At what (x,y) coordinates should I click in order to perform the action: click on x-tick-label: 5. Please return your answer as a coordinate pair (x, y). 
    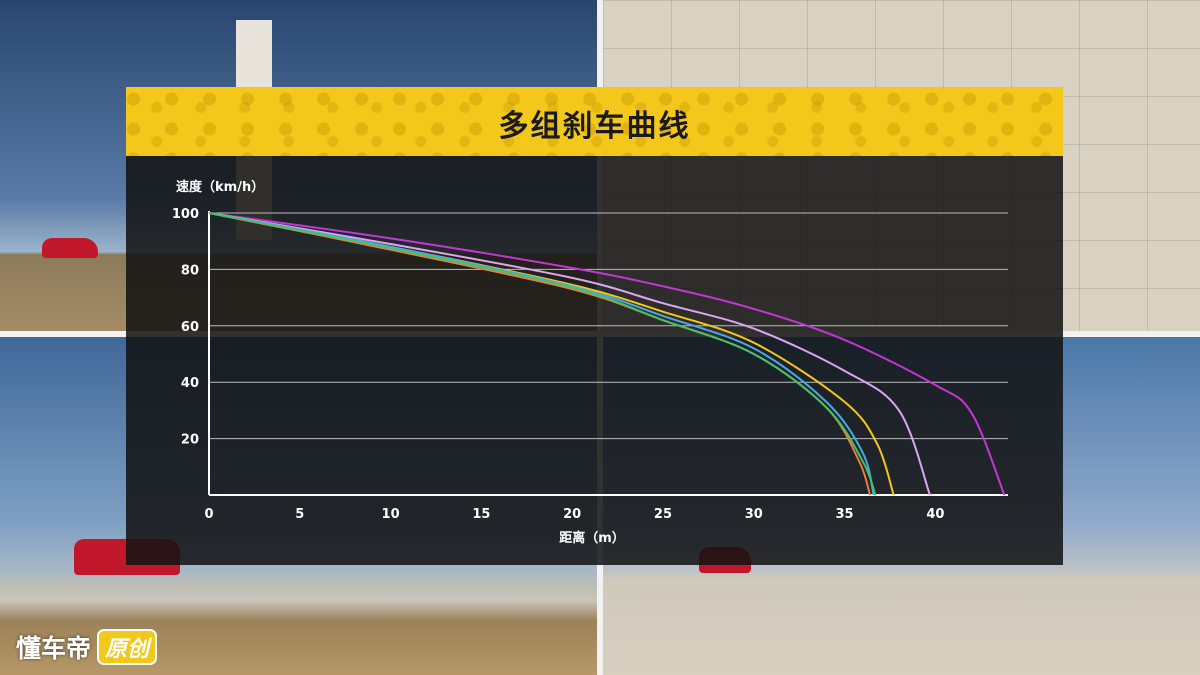
    Looking at the image, I should click on (299, 514).